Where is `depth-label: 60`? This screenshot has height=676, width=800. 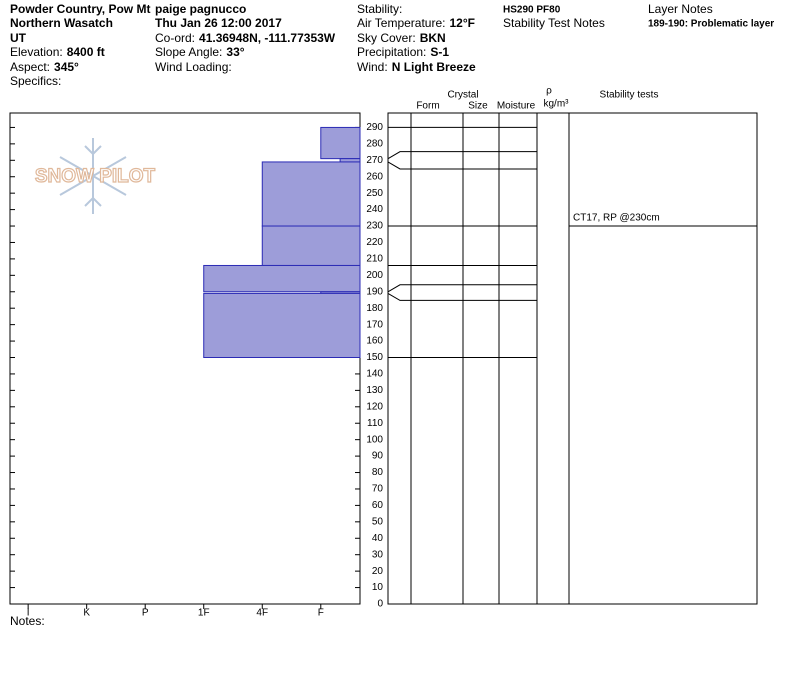 depth-label: 60 is located at coordinates (378, 505).